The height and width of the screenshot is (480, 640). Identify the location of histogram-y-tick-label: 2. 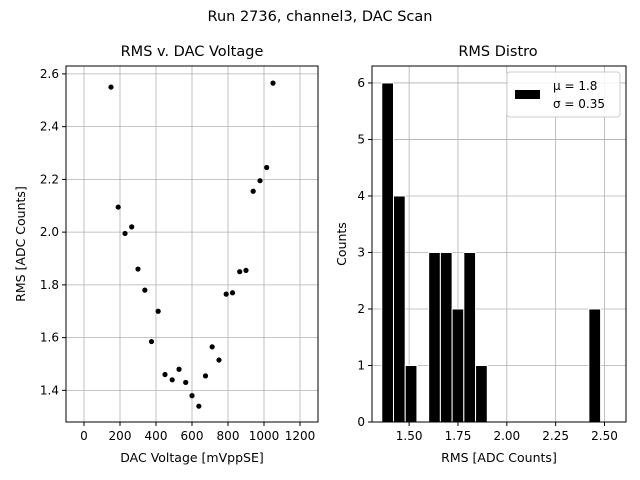
(361, 309).